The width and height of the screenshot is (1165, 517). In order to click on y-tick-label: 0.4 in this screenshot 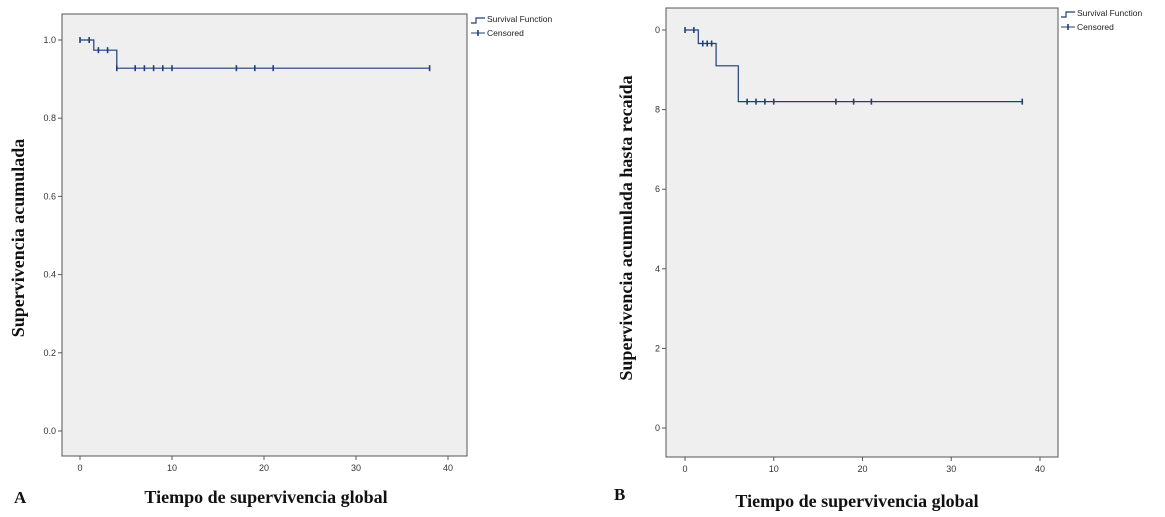, I will do `click(49, 275)`.